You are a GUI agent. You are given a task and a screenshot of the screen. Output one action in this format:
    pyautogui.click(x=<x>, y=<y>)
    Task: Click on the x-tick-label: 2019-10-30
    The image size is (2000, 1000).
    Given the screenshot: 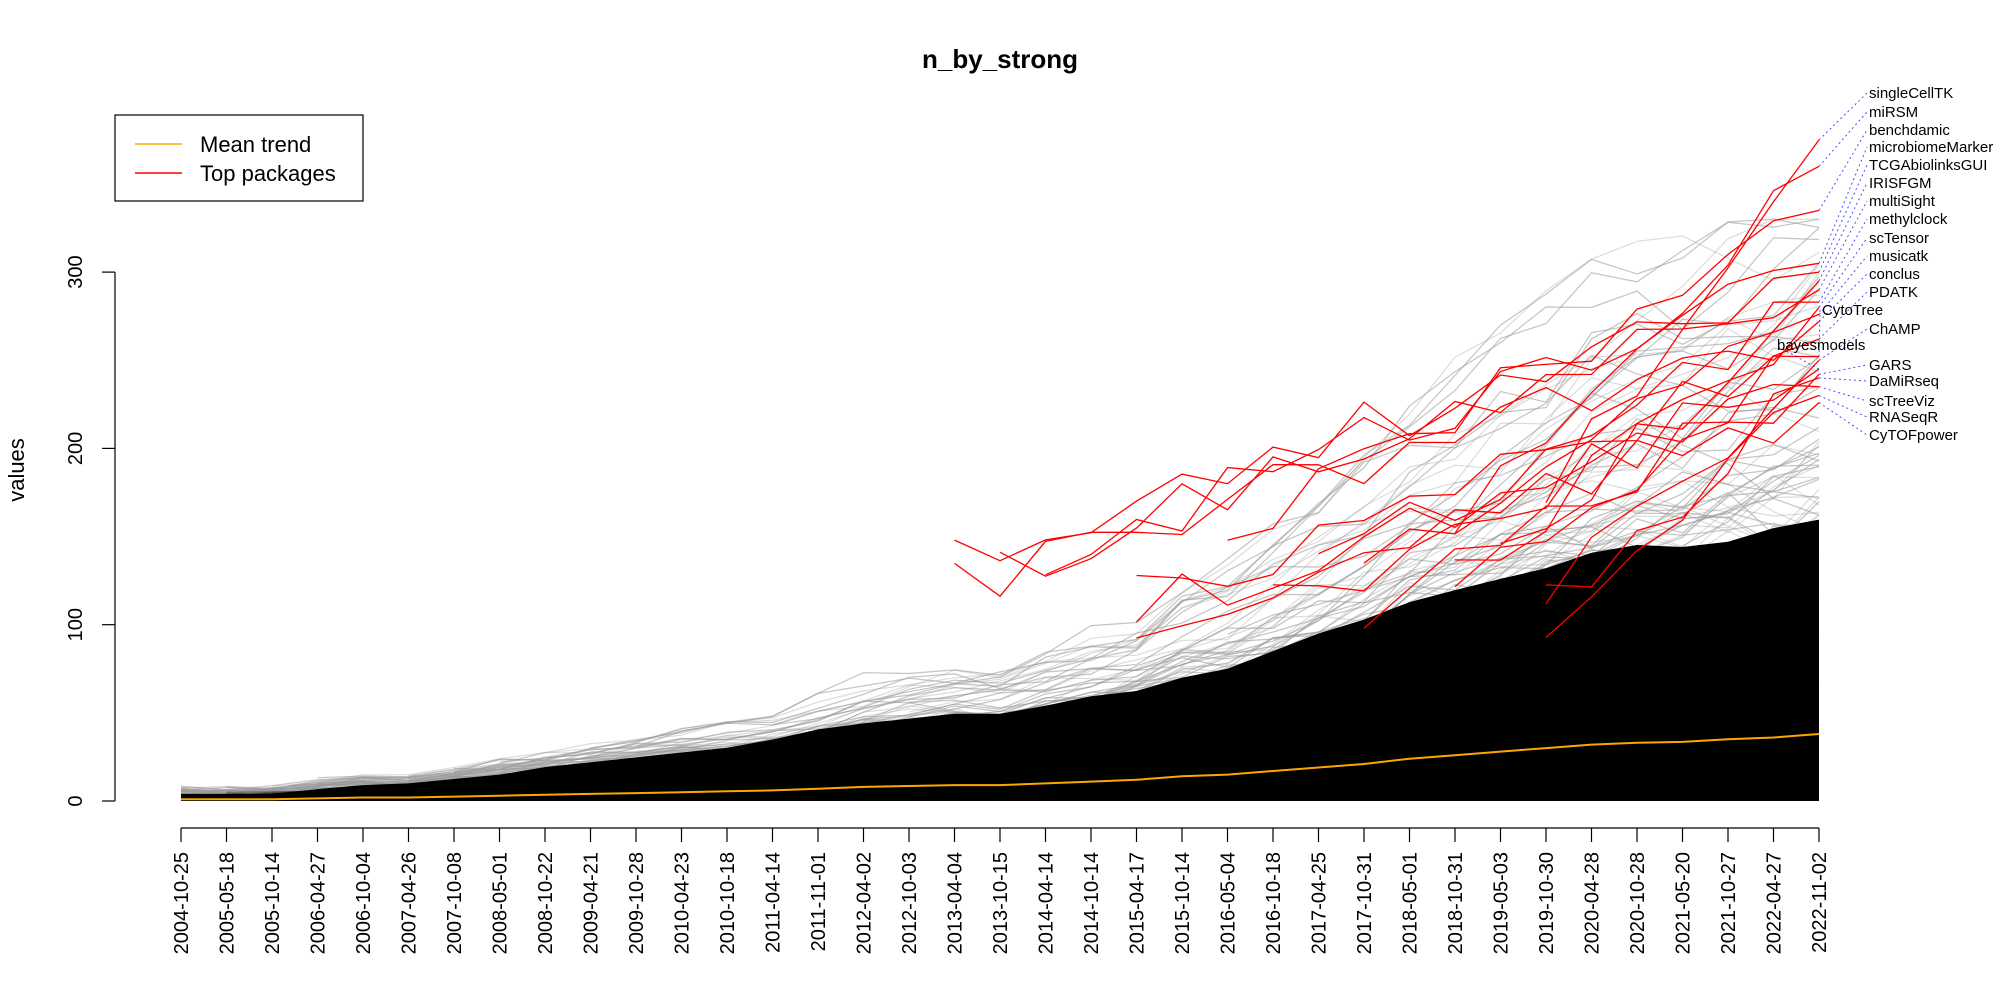 What is the action you would take?
    pyautogui.click(x=1547, y=903)
    